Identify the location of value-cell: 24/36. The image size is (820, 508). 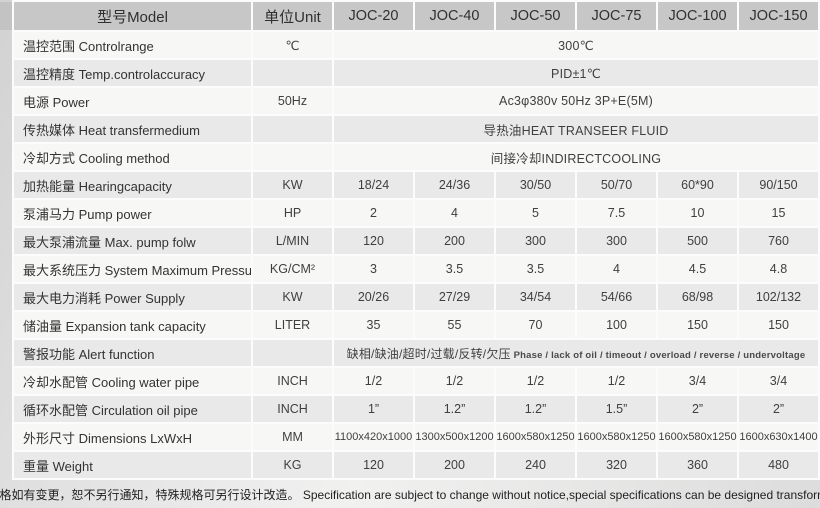
(454, 185).